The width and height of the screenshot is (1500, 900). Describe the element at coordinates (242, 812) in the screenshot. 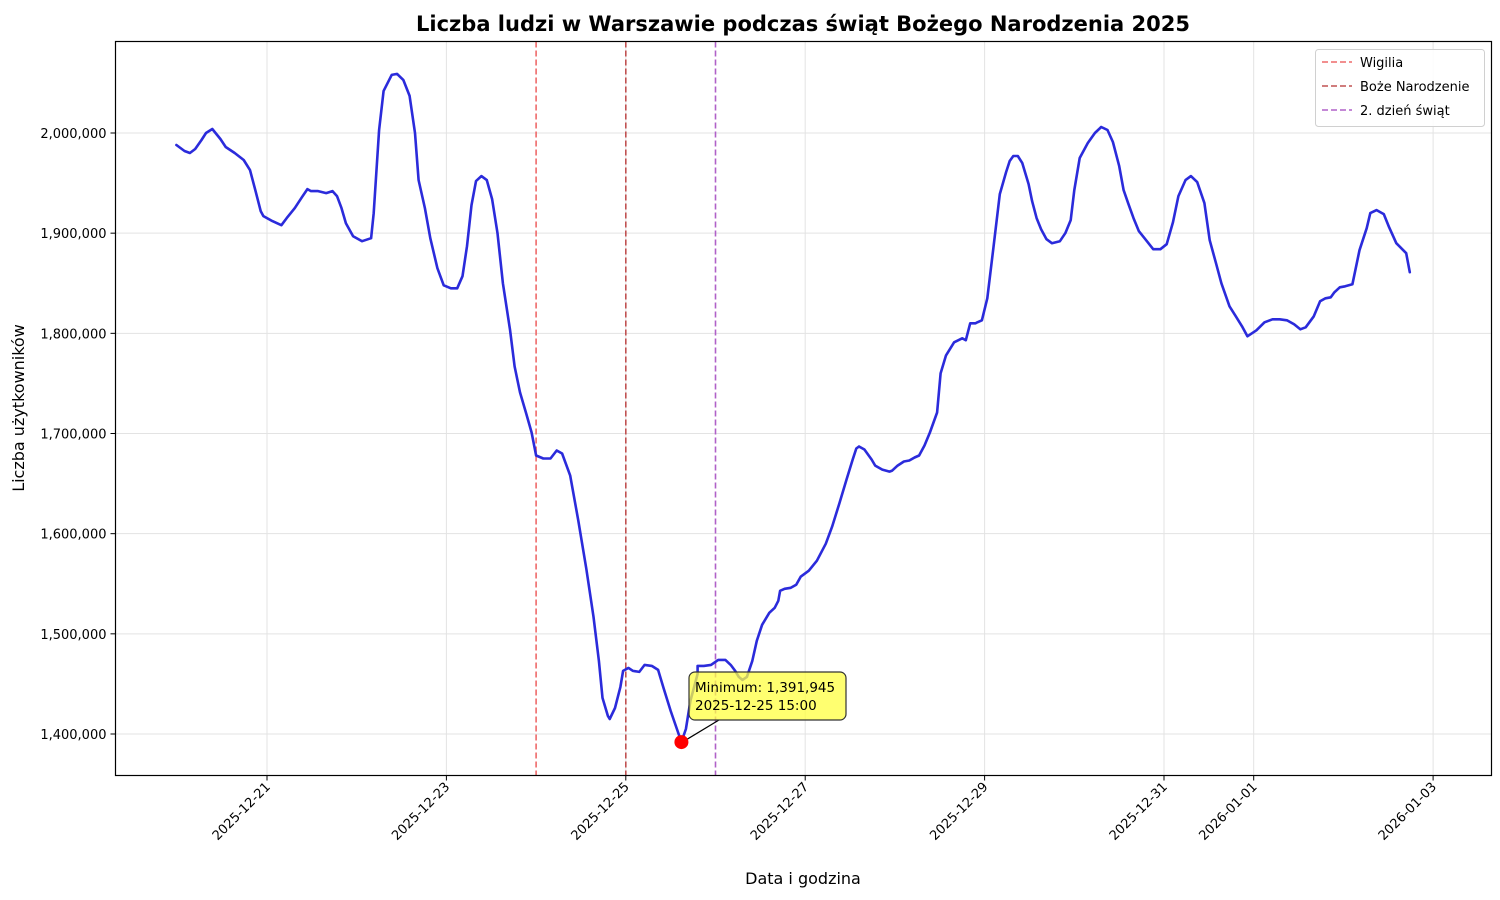

I see `x-tick-label: 2025-12-21` at that location.